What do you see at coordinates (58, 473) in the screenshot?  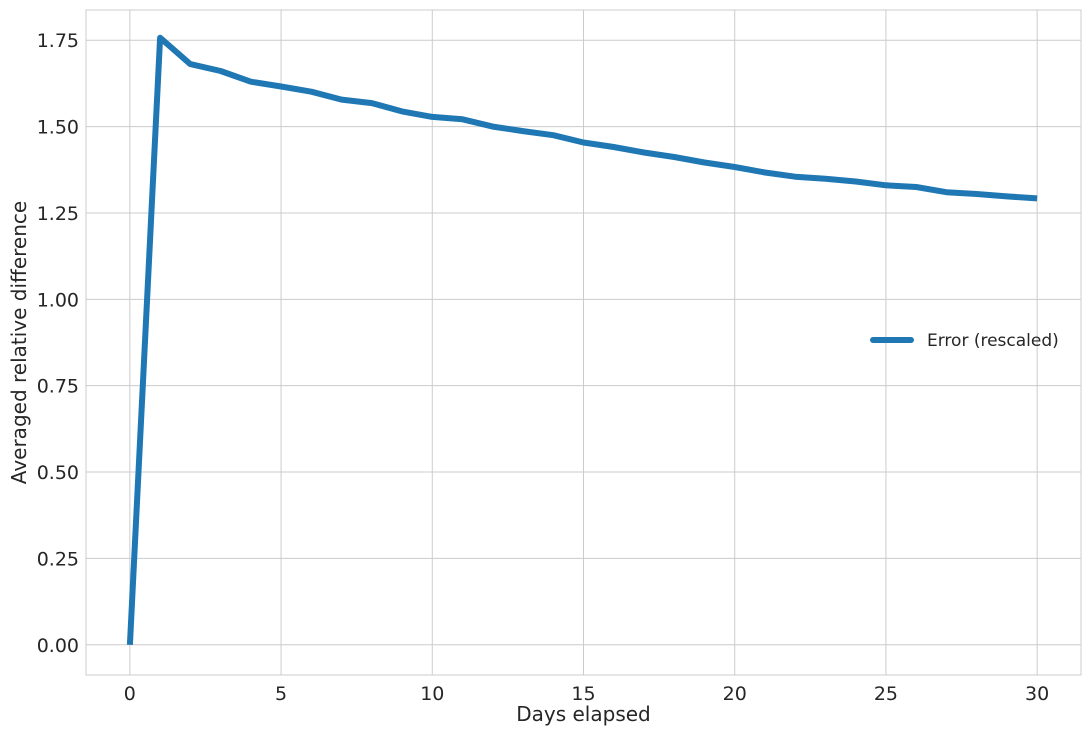 I see `y-tick-label: 0.50` at bounding box center [58, 473].